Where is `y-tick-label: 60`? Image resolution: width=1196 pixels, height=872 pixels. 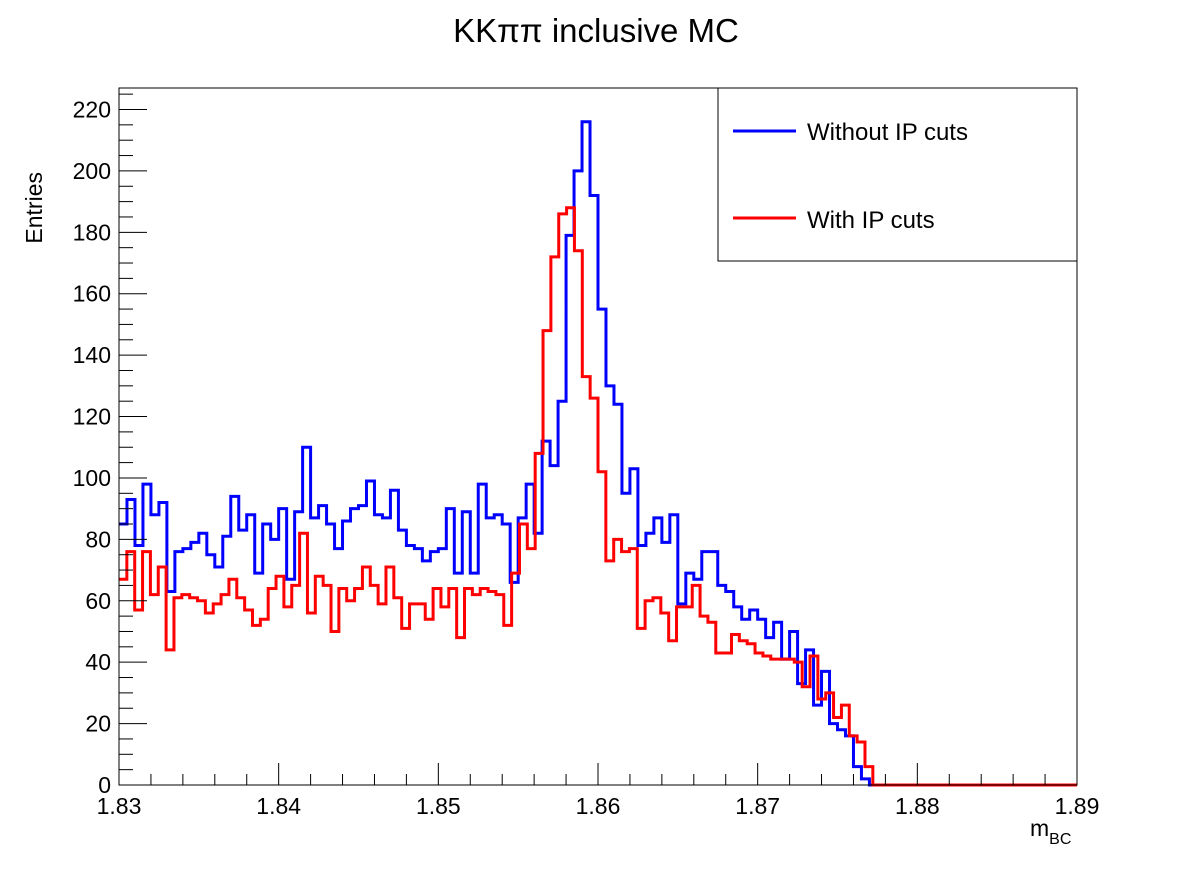
y-tick-label: 60 is located at coordinates (98, 601).